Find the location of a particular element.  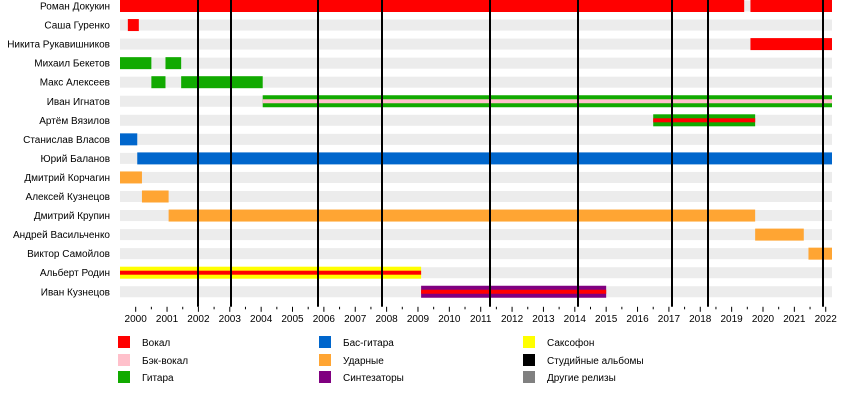

x-tick-label: 2004 is located at coordinates (261, 319).